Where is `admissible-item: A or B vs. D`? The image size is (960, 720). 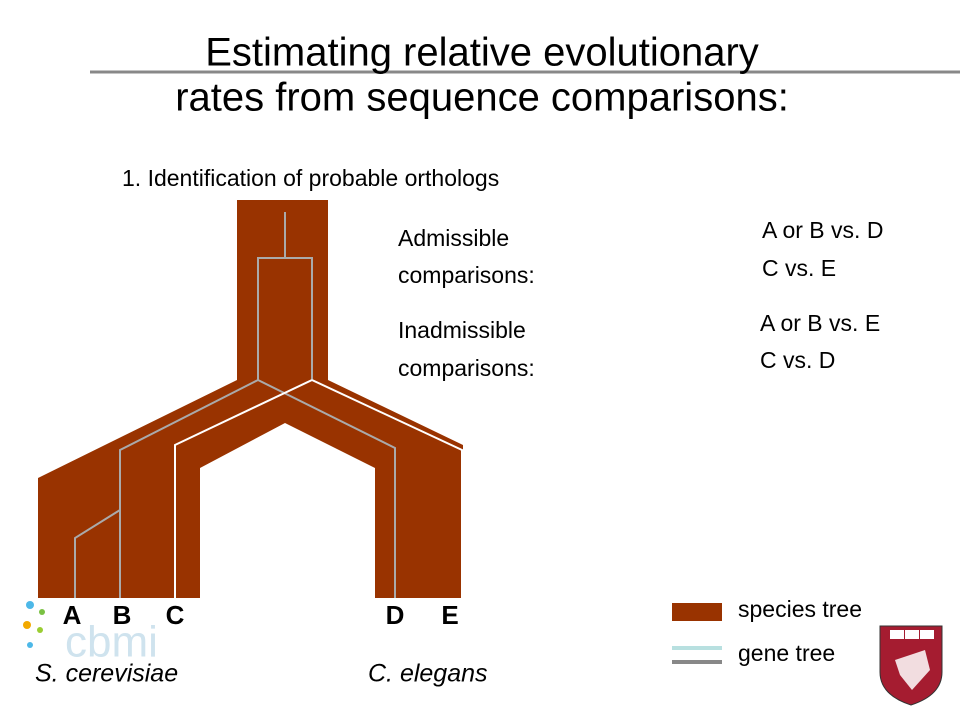 admissible-item: A or B vs. D is located at coordinates (822, 230).